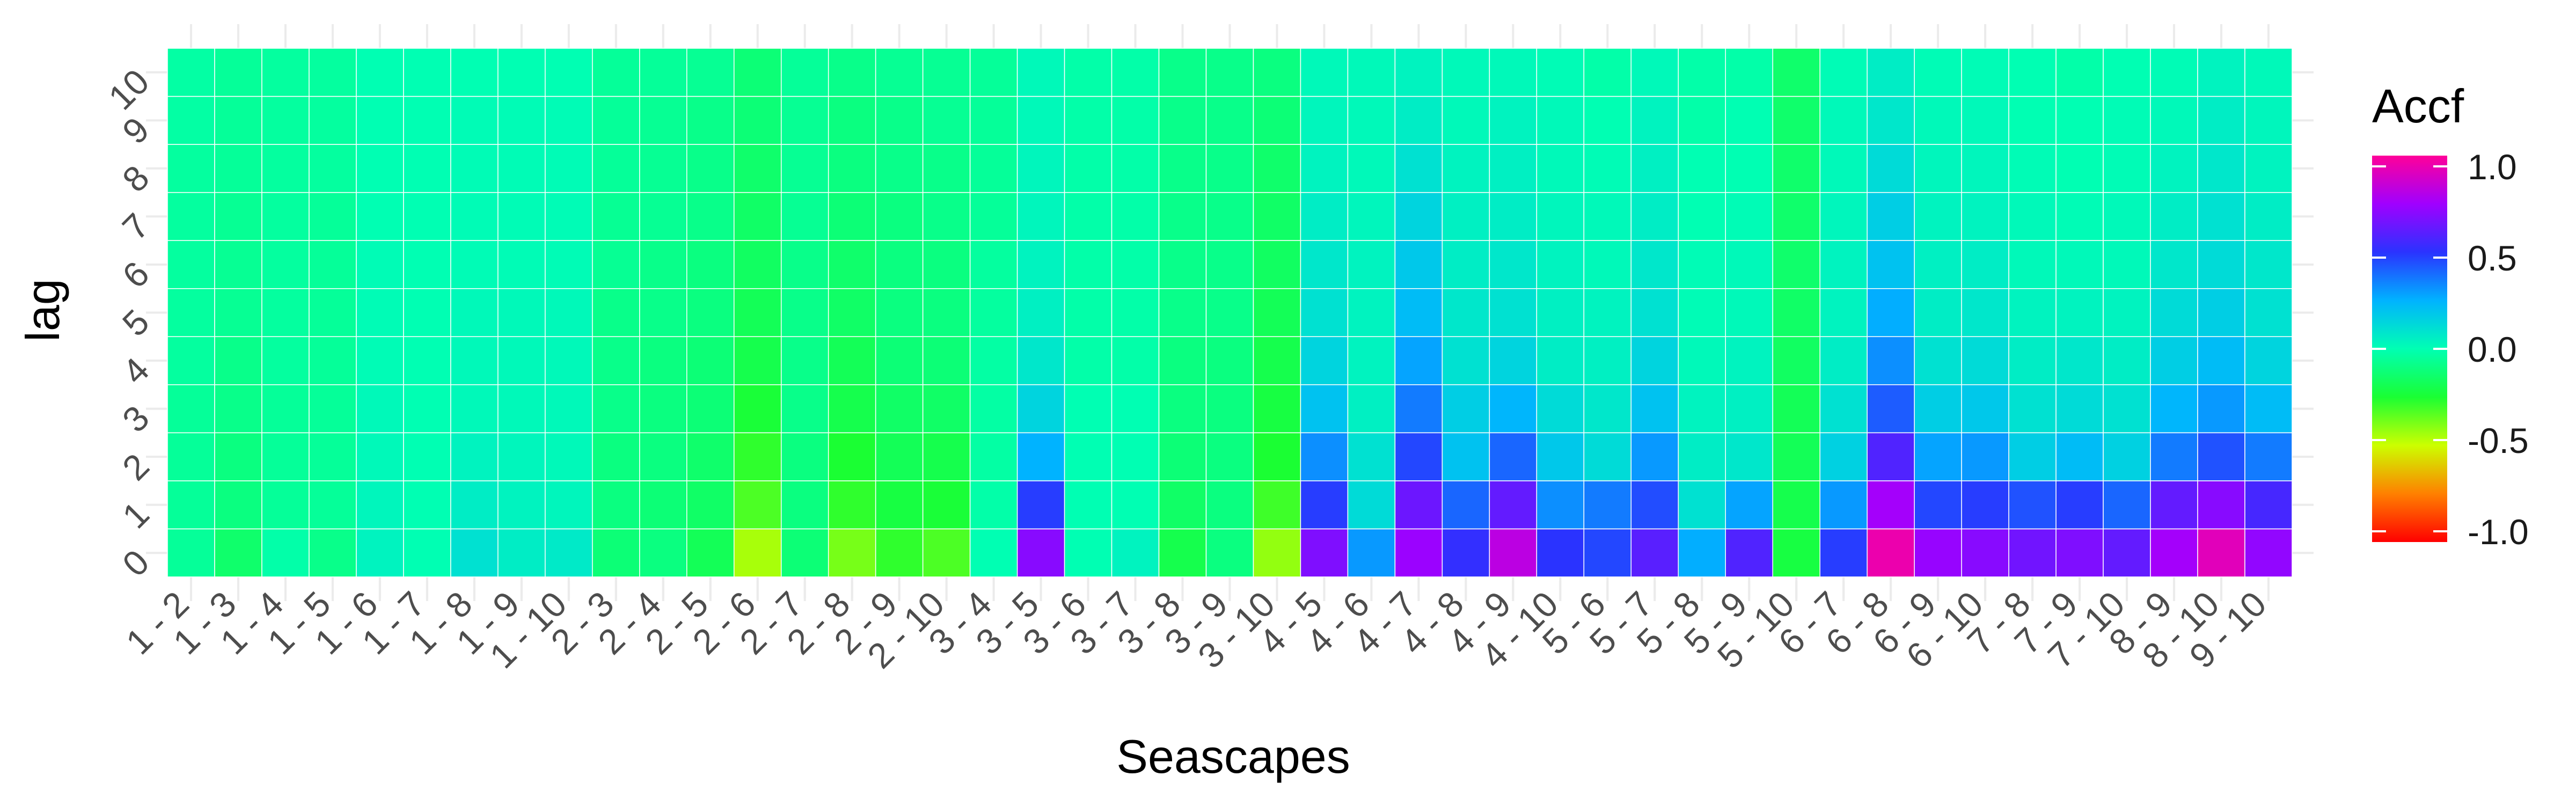 The height and width of the screenshot is (805, 2576). What do you see at coordinates (1654, 264) in the screenshot?
I see `heatmap-cell: 5 - 7, lag 6: 0.08` at bounding box center [1654, 264].